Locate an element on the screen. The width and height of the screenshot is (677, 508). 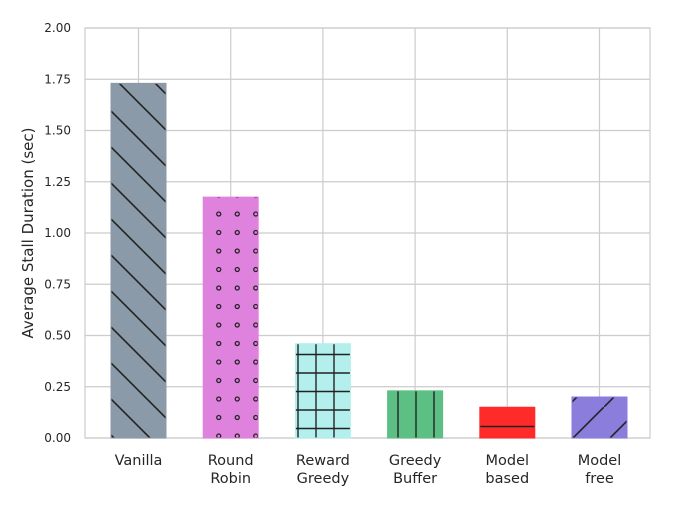
x-tick-label: Vanilla is located at coordinates (139, 461).